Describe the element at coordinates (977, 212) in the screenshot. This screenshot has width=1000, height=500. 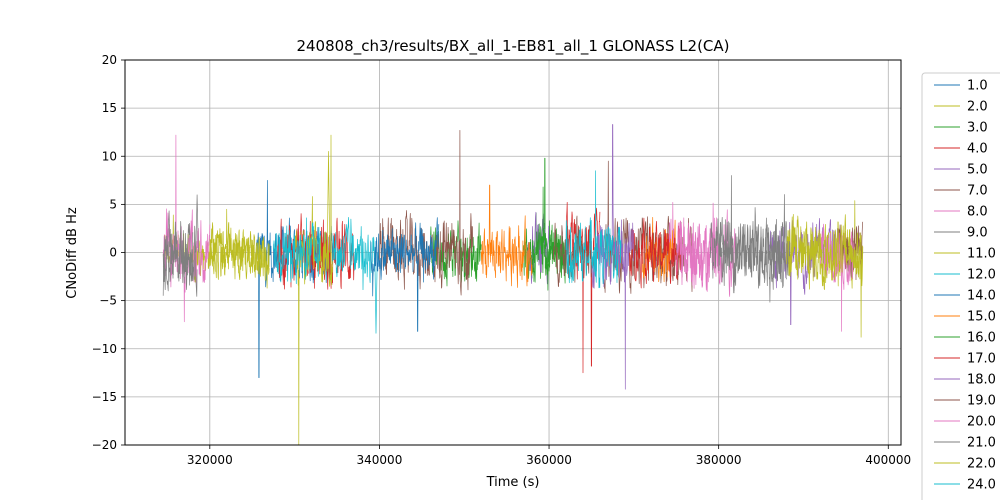
I see `legend-entry-label: 8.0` at that location.